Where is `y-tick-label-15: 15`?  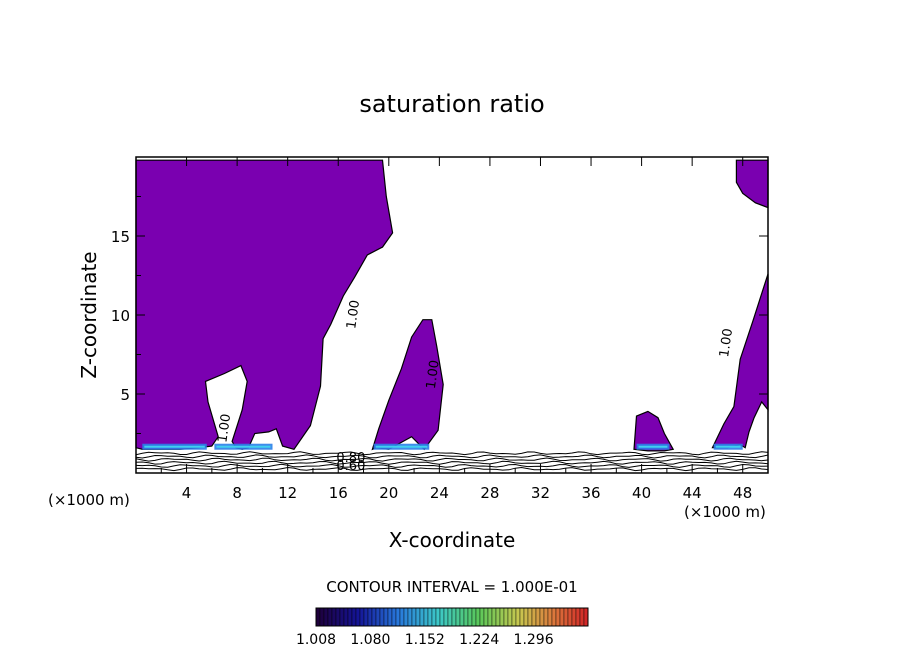
y-tick-label-15: 15 is located at coordinates (120, 237).